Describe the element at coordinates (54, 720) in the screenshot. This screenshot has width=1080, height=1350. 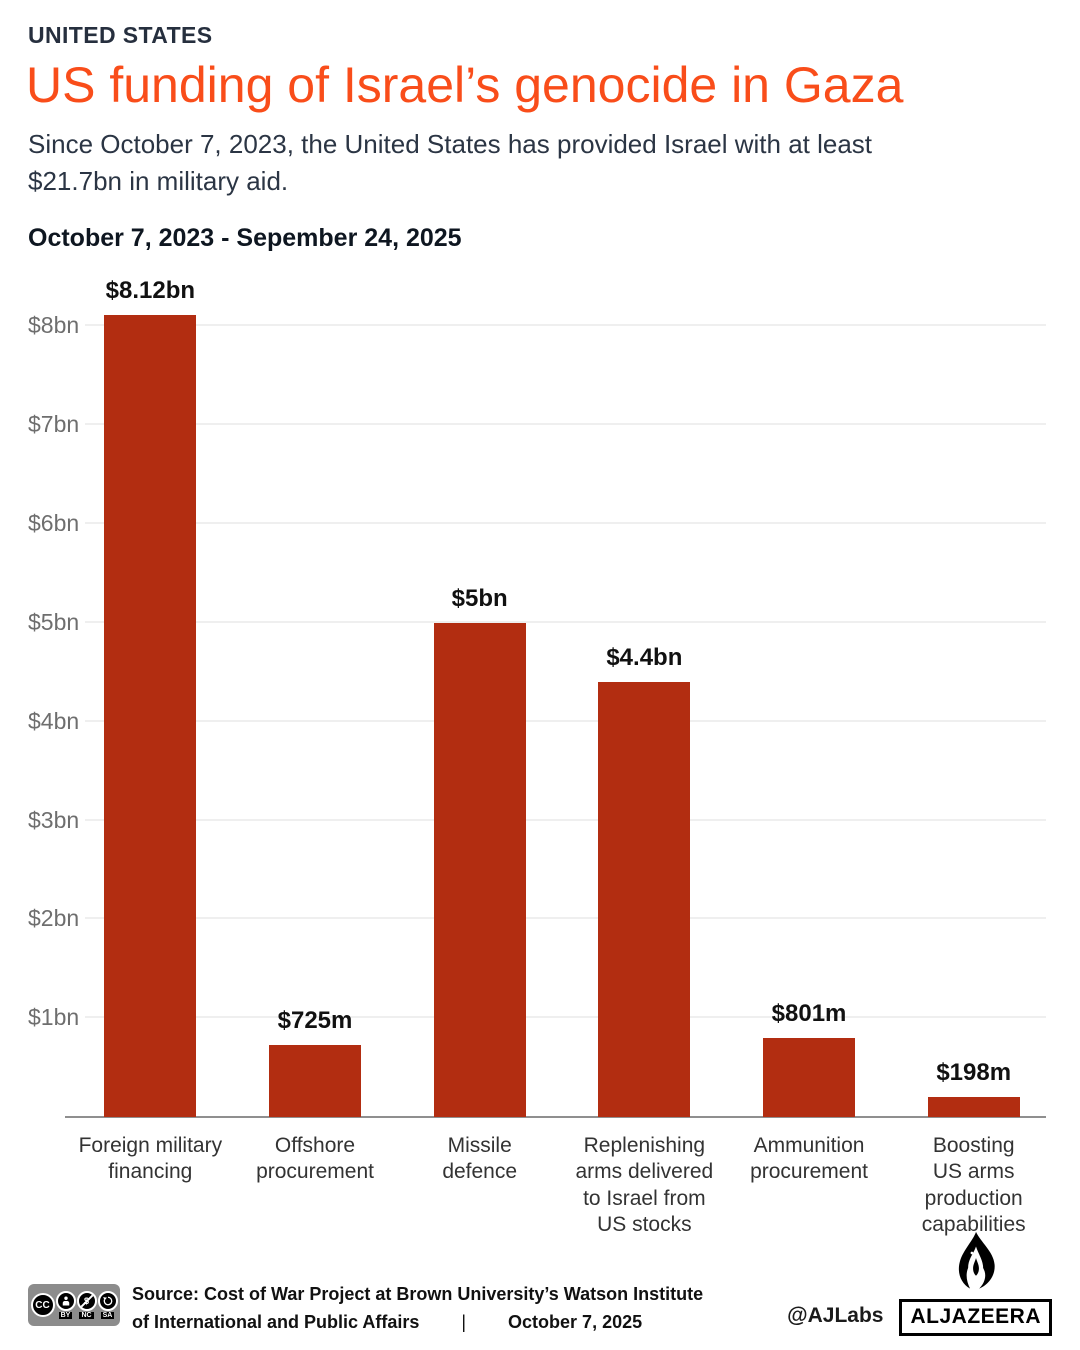
I see `y-axis-tick: $4bn` at that location.